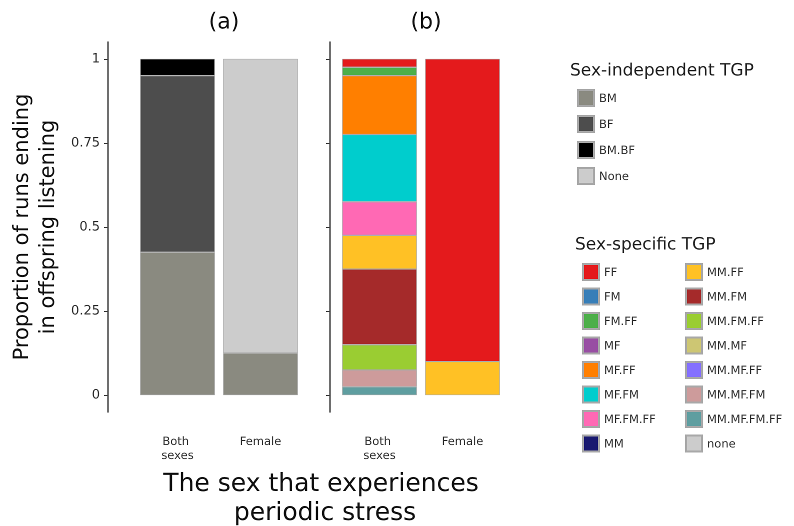 The image size is (794, 526). Describe the element at coordinates (645, 244) in the screenshot. I see `legend-title: Sex-specific TGP` at that location.